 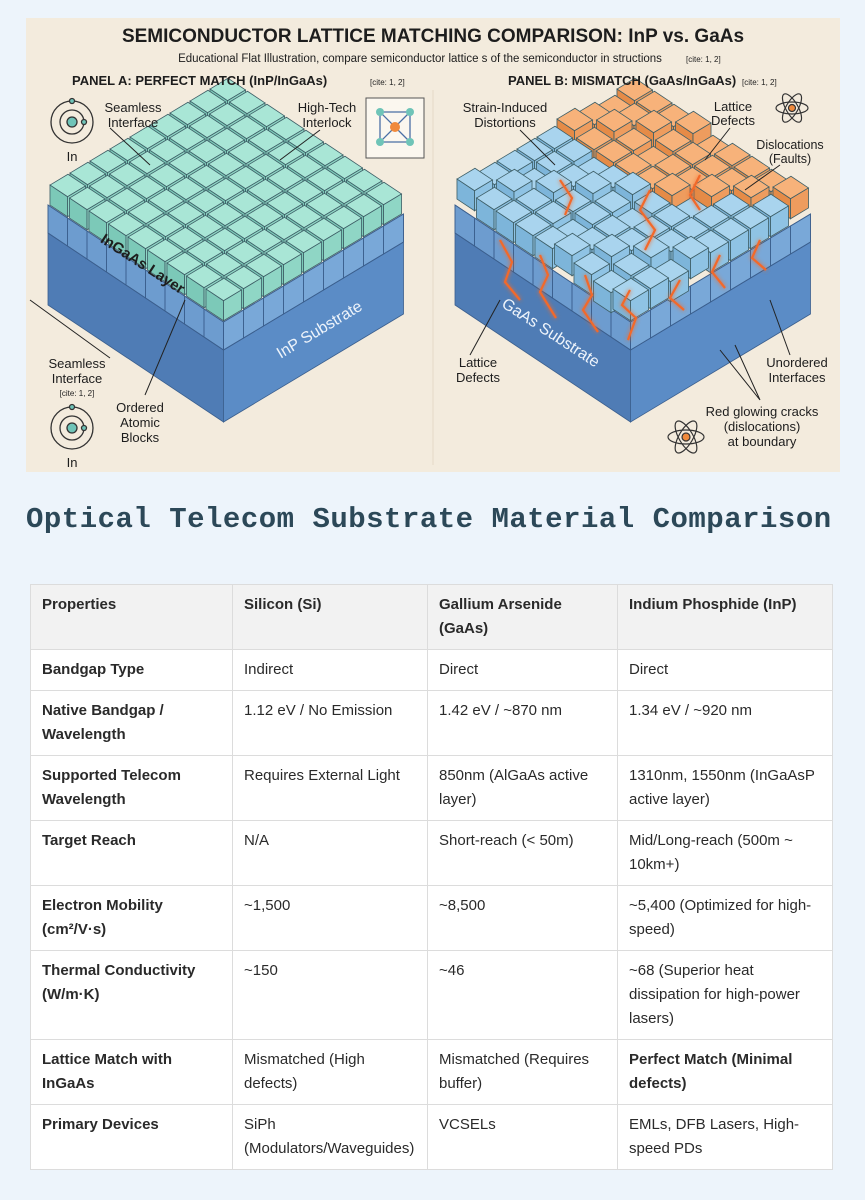 I want to click on table-row: Bandgap Type Indirect Direct Direct, so click(x=431, y=670).